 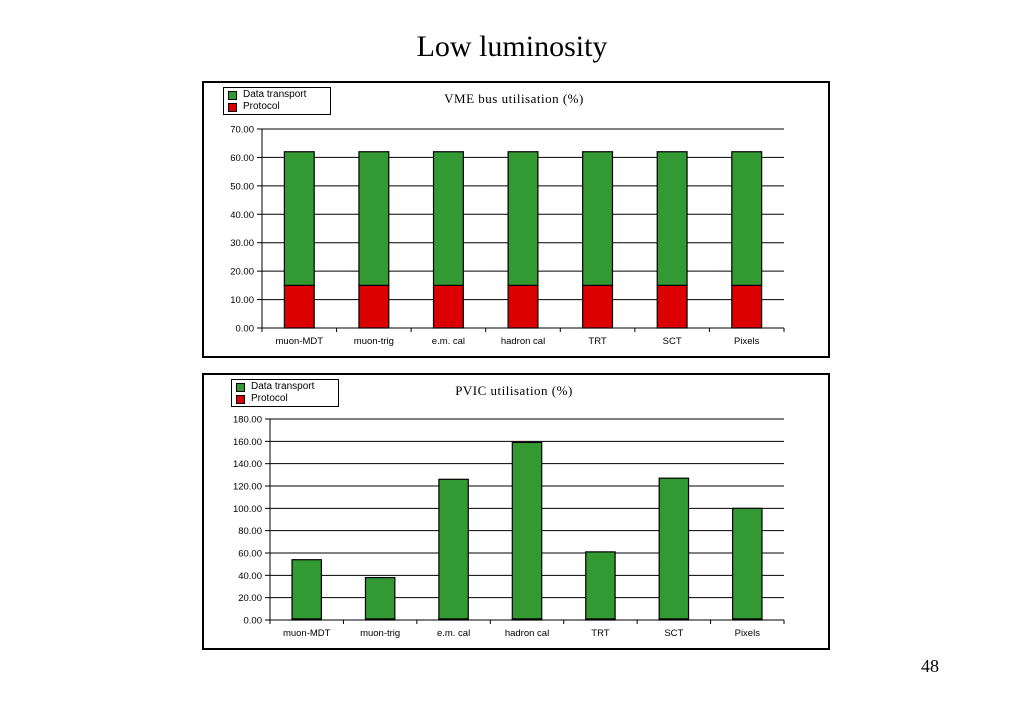 I want to click on y-tick-label: 80.00, so click(x=250, y=531).